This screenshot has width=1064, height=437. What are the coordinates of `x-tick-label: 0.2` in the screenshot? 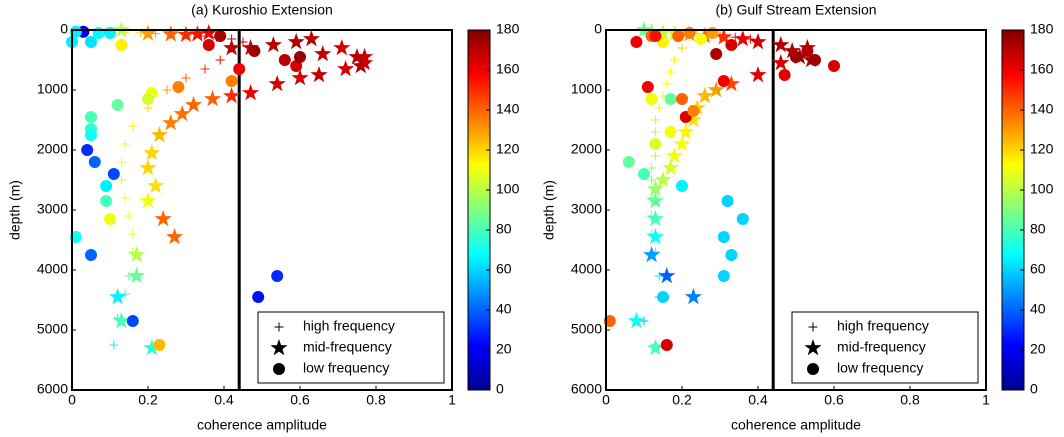 It's located at (148, 400).